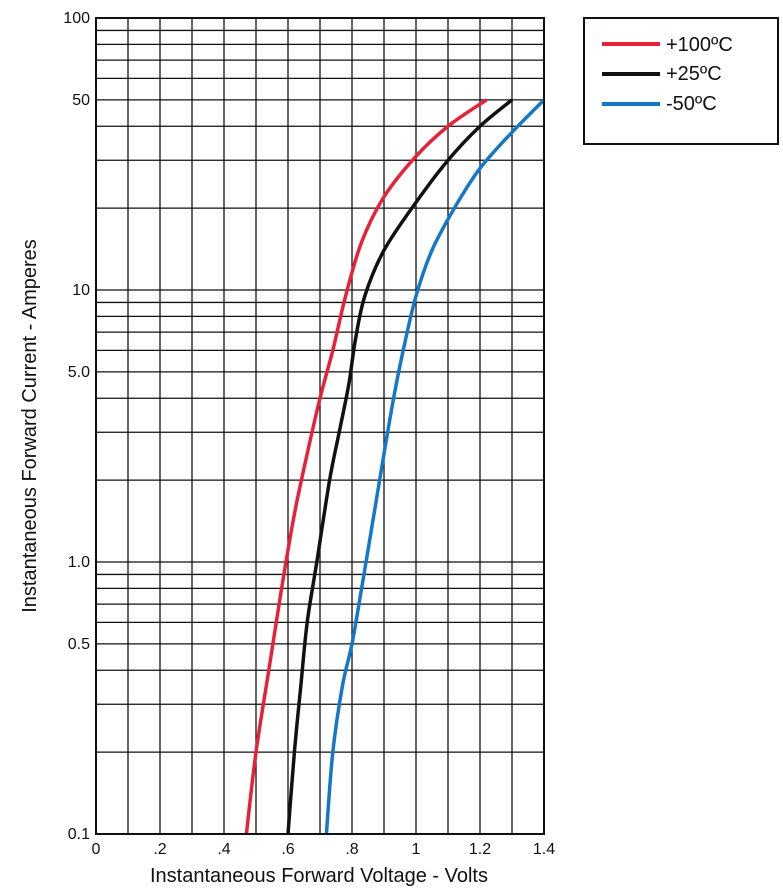  What do you see at coordinates (351, 849) in the screenshot?
I see `x-tick-label: .8` at bounding box center [351, 849].